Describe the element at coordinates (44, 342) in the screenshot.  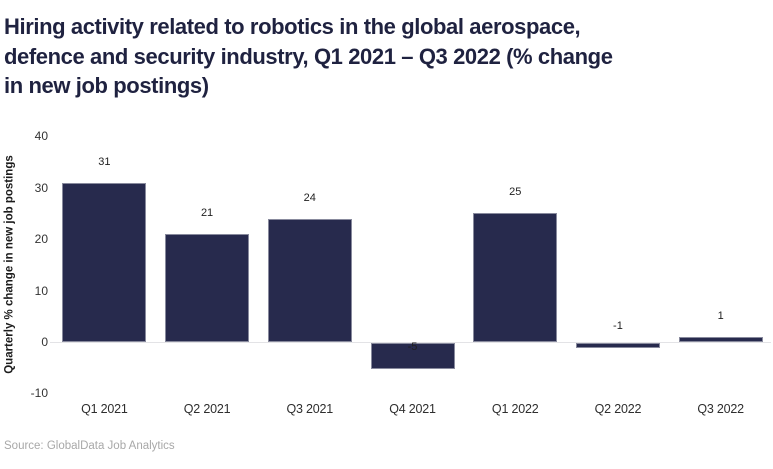
I see `y-tick-label: 0` at that location.